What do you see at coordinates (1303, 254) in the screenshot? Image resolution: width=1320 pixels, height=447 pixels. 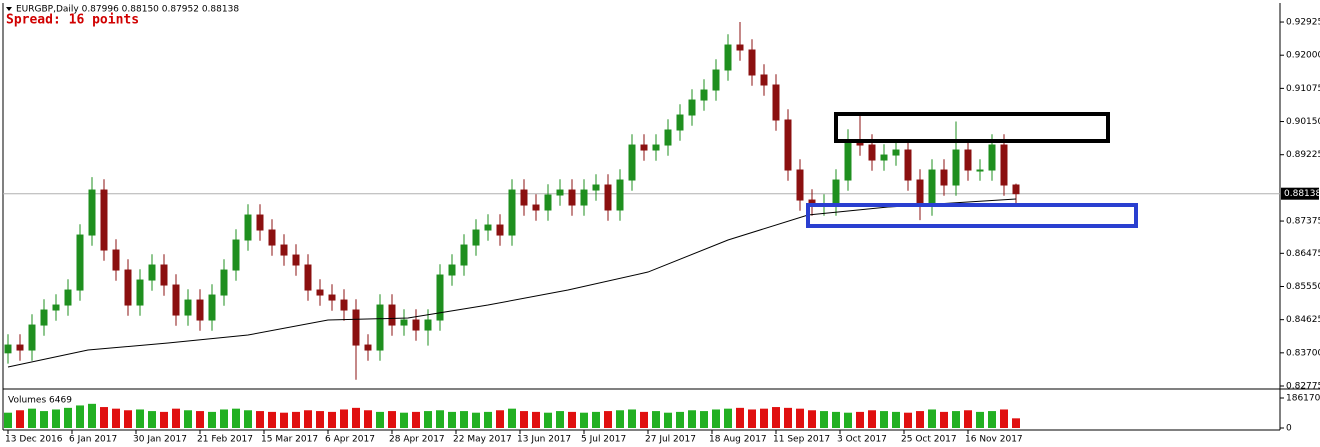 I see `y-tick-label: 0.86475` at bounding box center [1303, 254].